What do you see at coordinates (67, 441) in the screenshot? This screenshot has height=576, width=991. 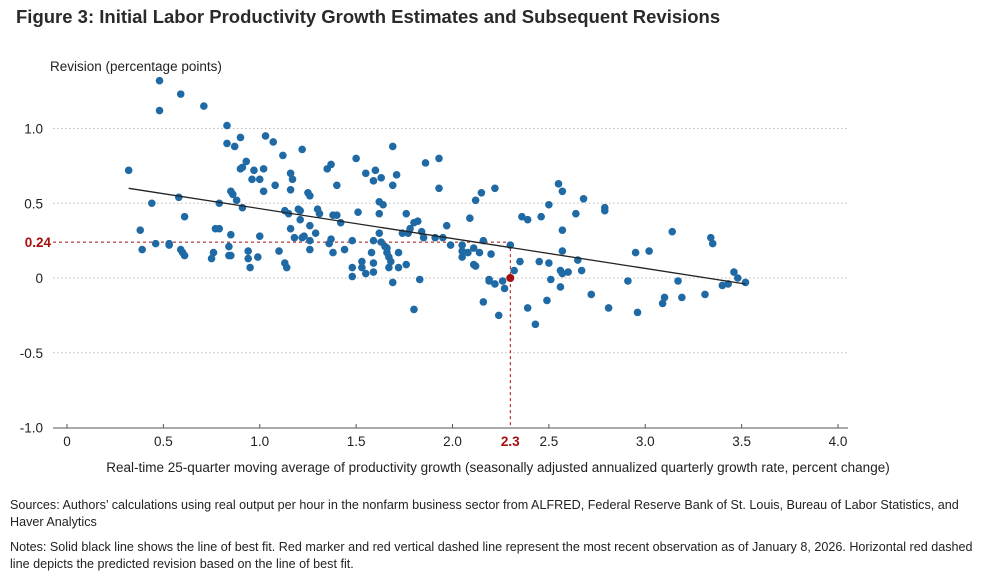 I see `x-tick-label: 0` at bounding box center [67, 441].